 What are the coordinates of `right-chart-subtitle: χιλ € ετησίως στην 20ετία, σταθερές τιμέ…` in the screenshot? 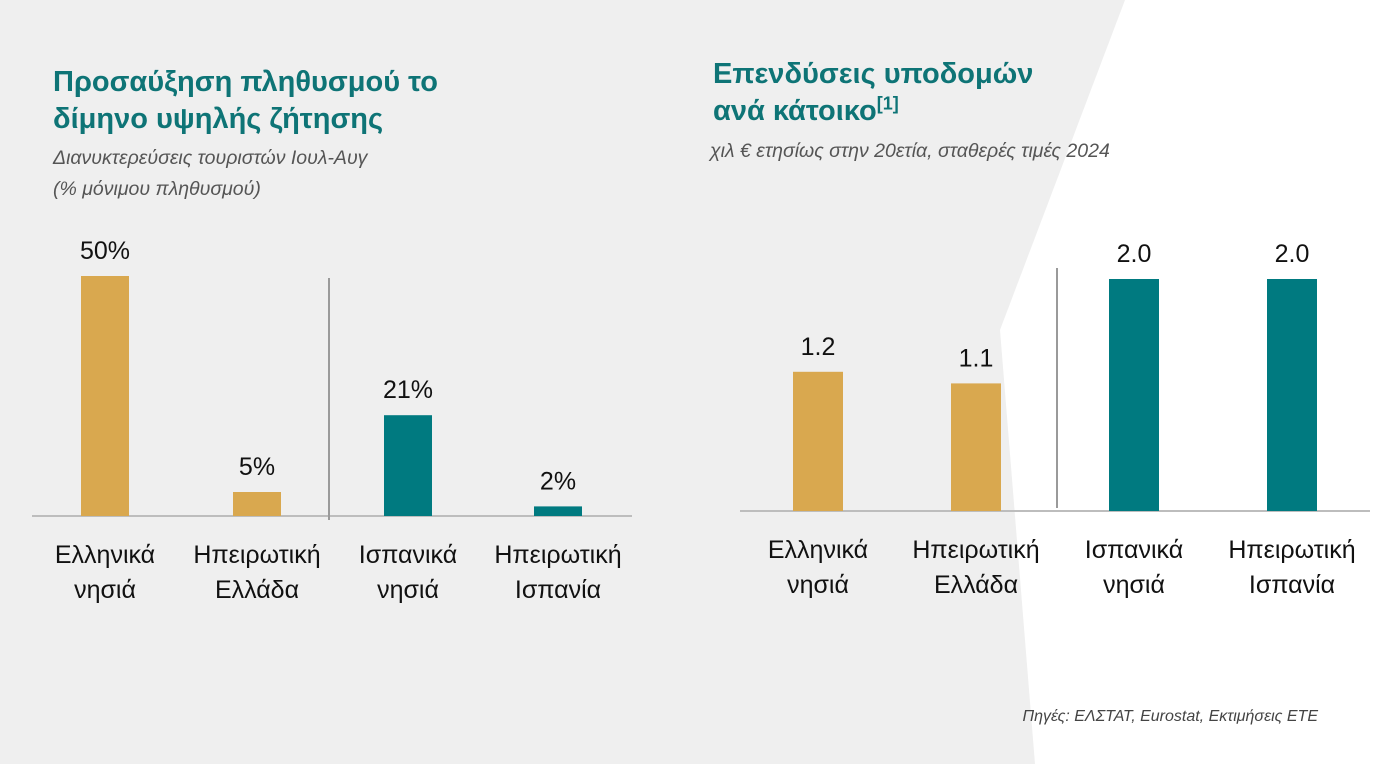 It's located at (910, 151).